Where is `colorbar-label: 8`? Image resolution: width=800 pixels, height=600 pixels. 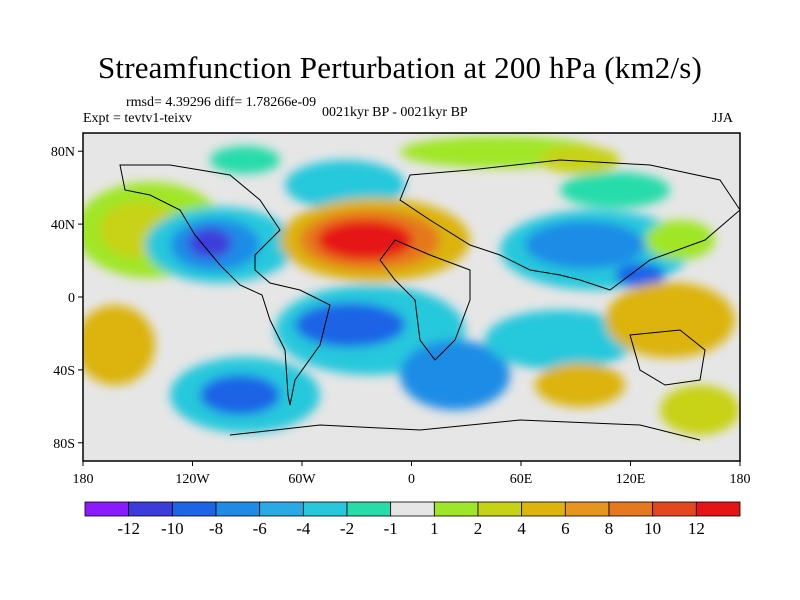 colorbar-label: 8 is located at coordinates (609, 528).